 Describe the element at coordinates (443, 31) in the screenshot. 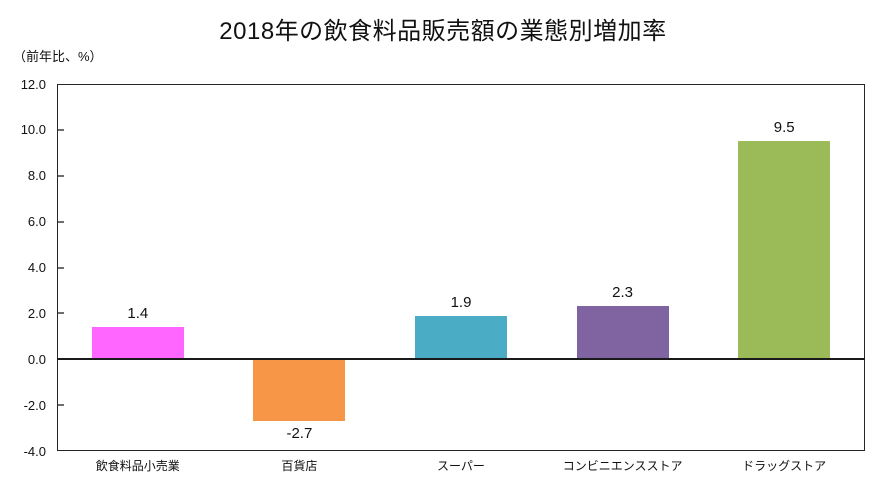

I see `chart-title: 2018年の飲食料品販売額の業態別増加率` at that location.